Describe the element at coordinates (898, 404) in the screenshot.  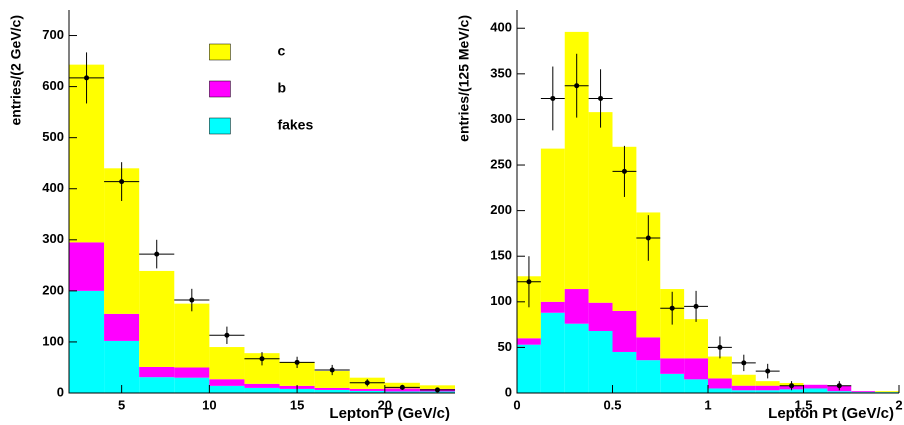
I see `x-tick-label: 2` at that location.